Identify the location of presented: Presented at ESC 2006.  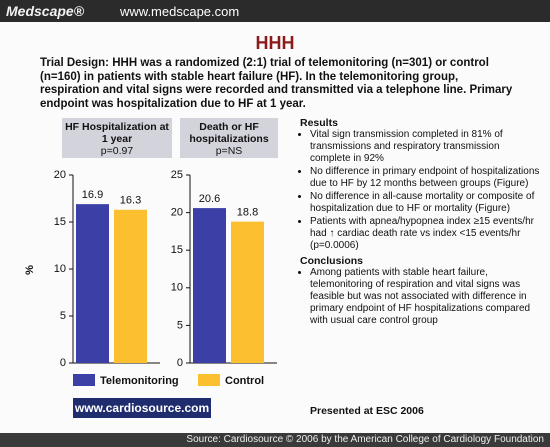
(367, 411).